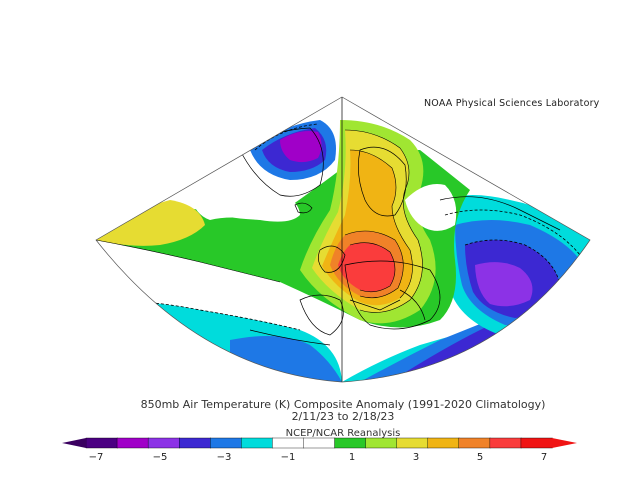  Describe the element at coordinates (512, 103) in the screenshot. I see `credit-label: NOAA Physical Sciences Laboratory` at that location.